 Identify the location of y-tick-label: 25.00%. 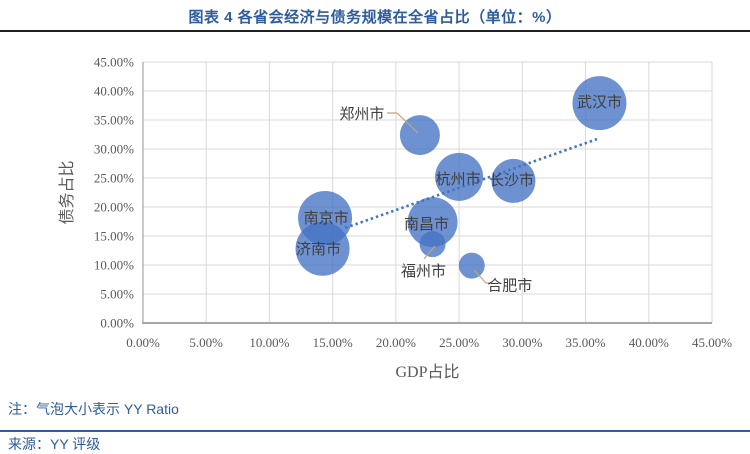
(114, 178).